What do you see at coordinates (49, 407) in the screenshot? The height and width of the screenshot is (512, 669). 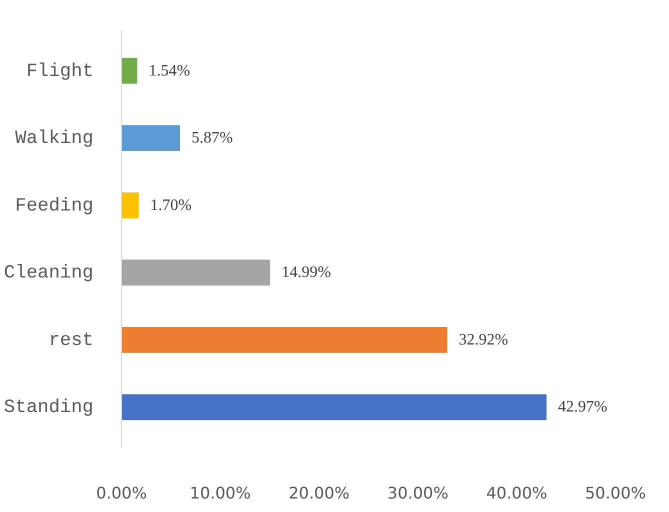 I see `y-tick-label: Standing` at bounding box center [49, 407].